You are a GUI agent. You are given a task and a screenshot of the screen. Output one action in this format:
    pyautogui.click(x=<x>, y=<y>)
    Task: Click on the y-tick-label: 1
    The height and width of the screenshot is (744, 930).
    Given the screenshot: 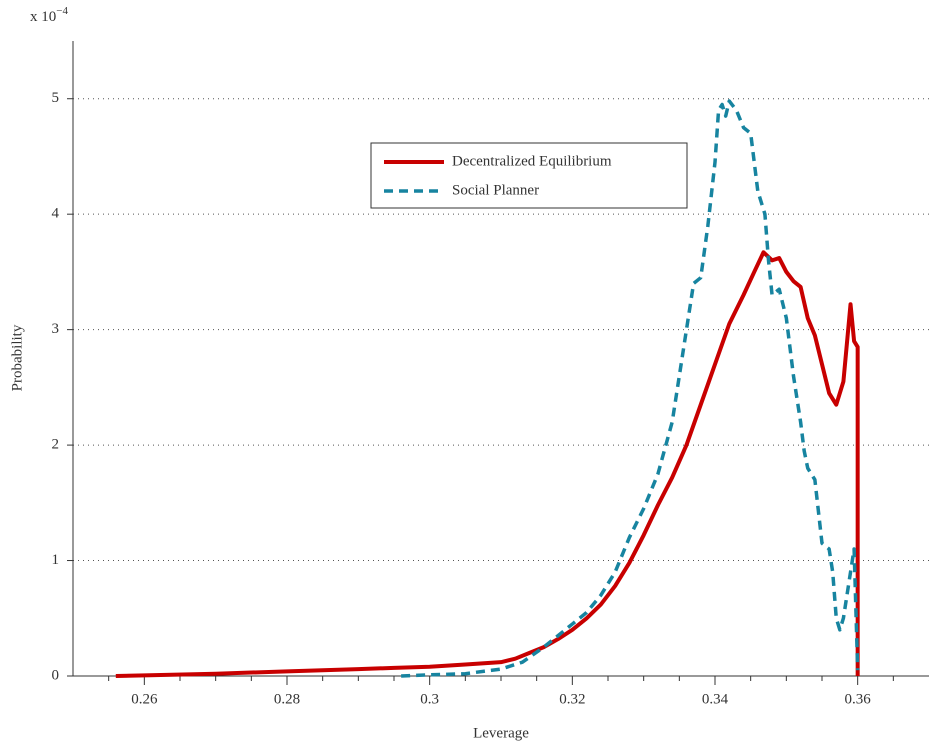 What is the action you would take?
    pyautogui.click(x=56, y=560)
    